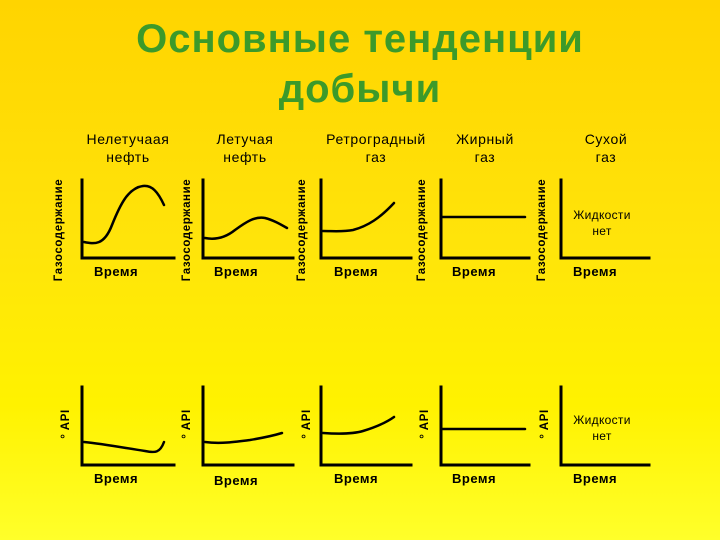 This screenshot has width=720, height=540. What do you see at coordinates (356, 478) in the screenshot?
I see `row2-x-label-col3: Время` at bounding box center [356, 478].